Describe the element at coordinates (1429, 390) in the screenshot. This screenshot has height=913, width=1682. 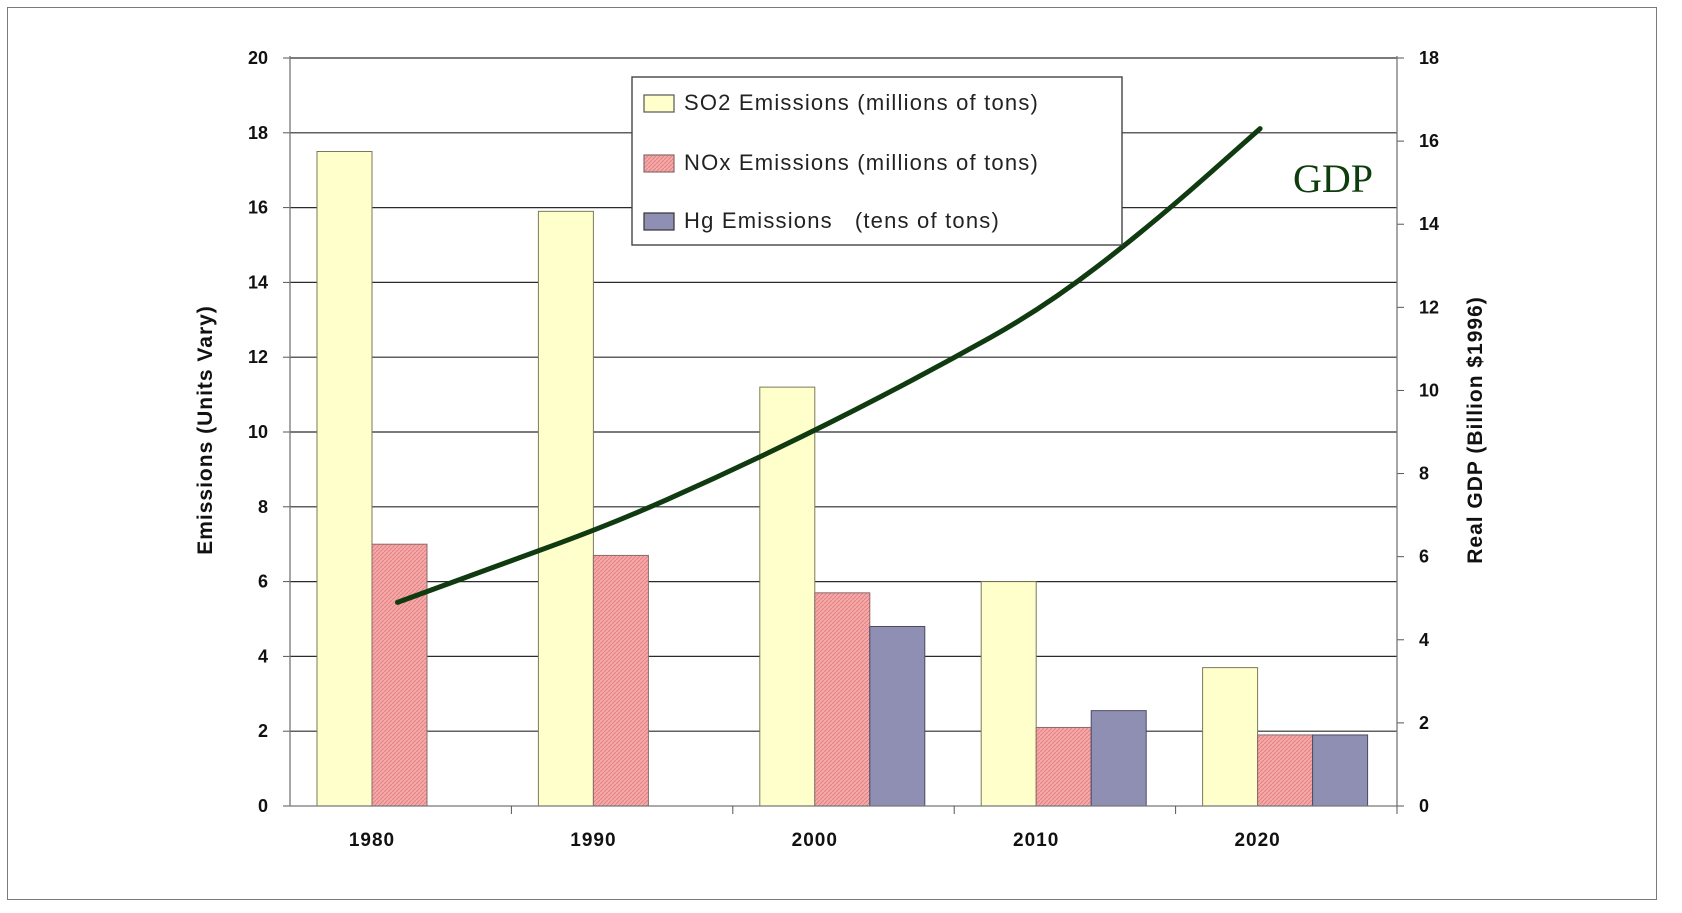
I see `y2-tick-label: 10` at that location.